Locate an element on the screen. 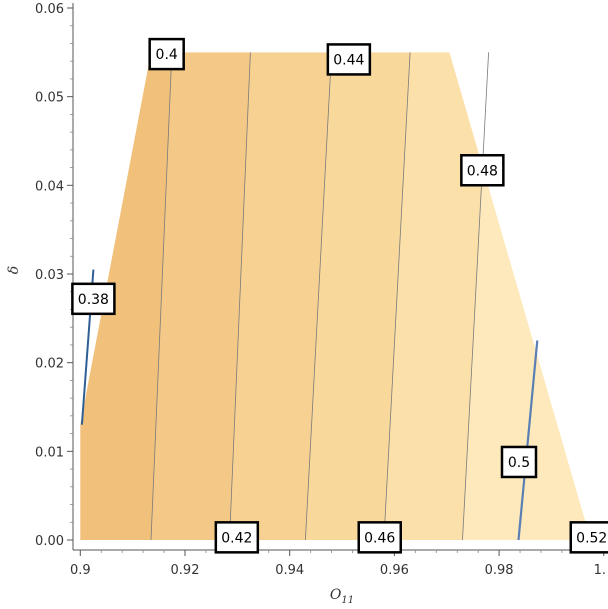 The width and height of the screenshot is (608, 609). x-tick-label: 0.9 is located at coordinates (80, 570).